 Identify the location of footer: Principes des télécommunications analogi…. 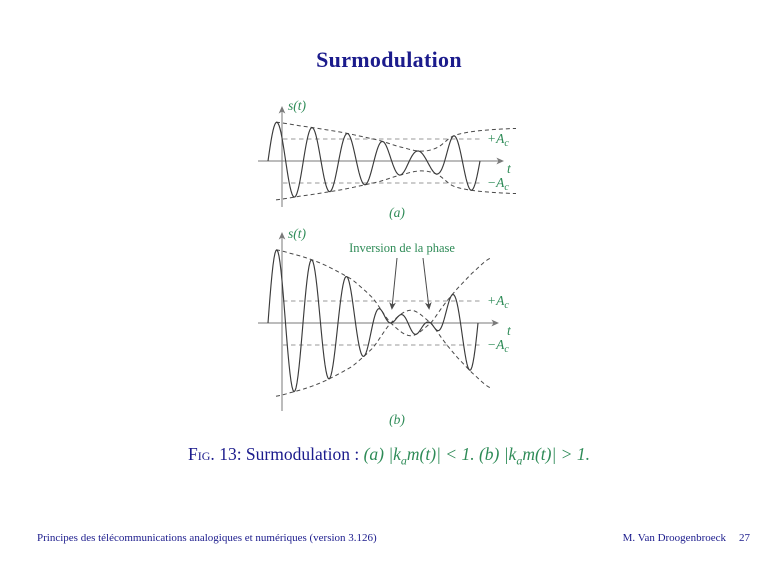
(393, 538).